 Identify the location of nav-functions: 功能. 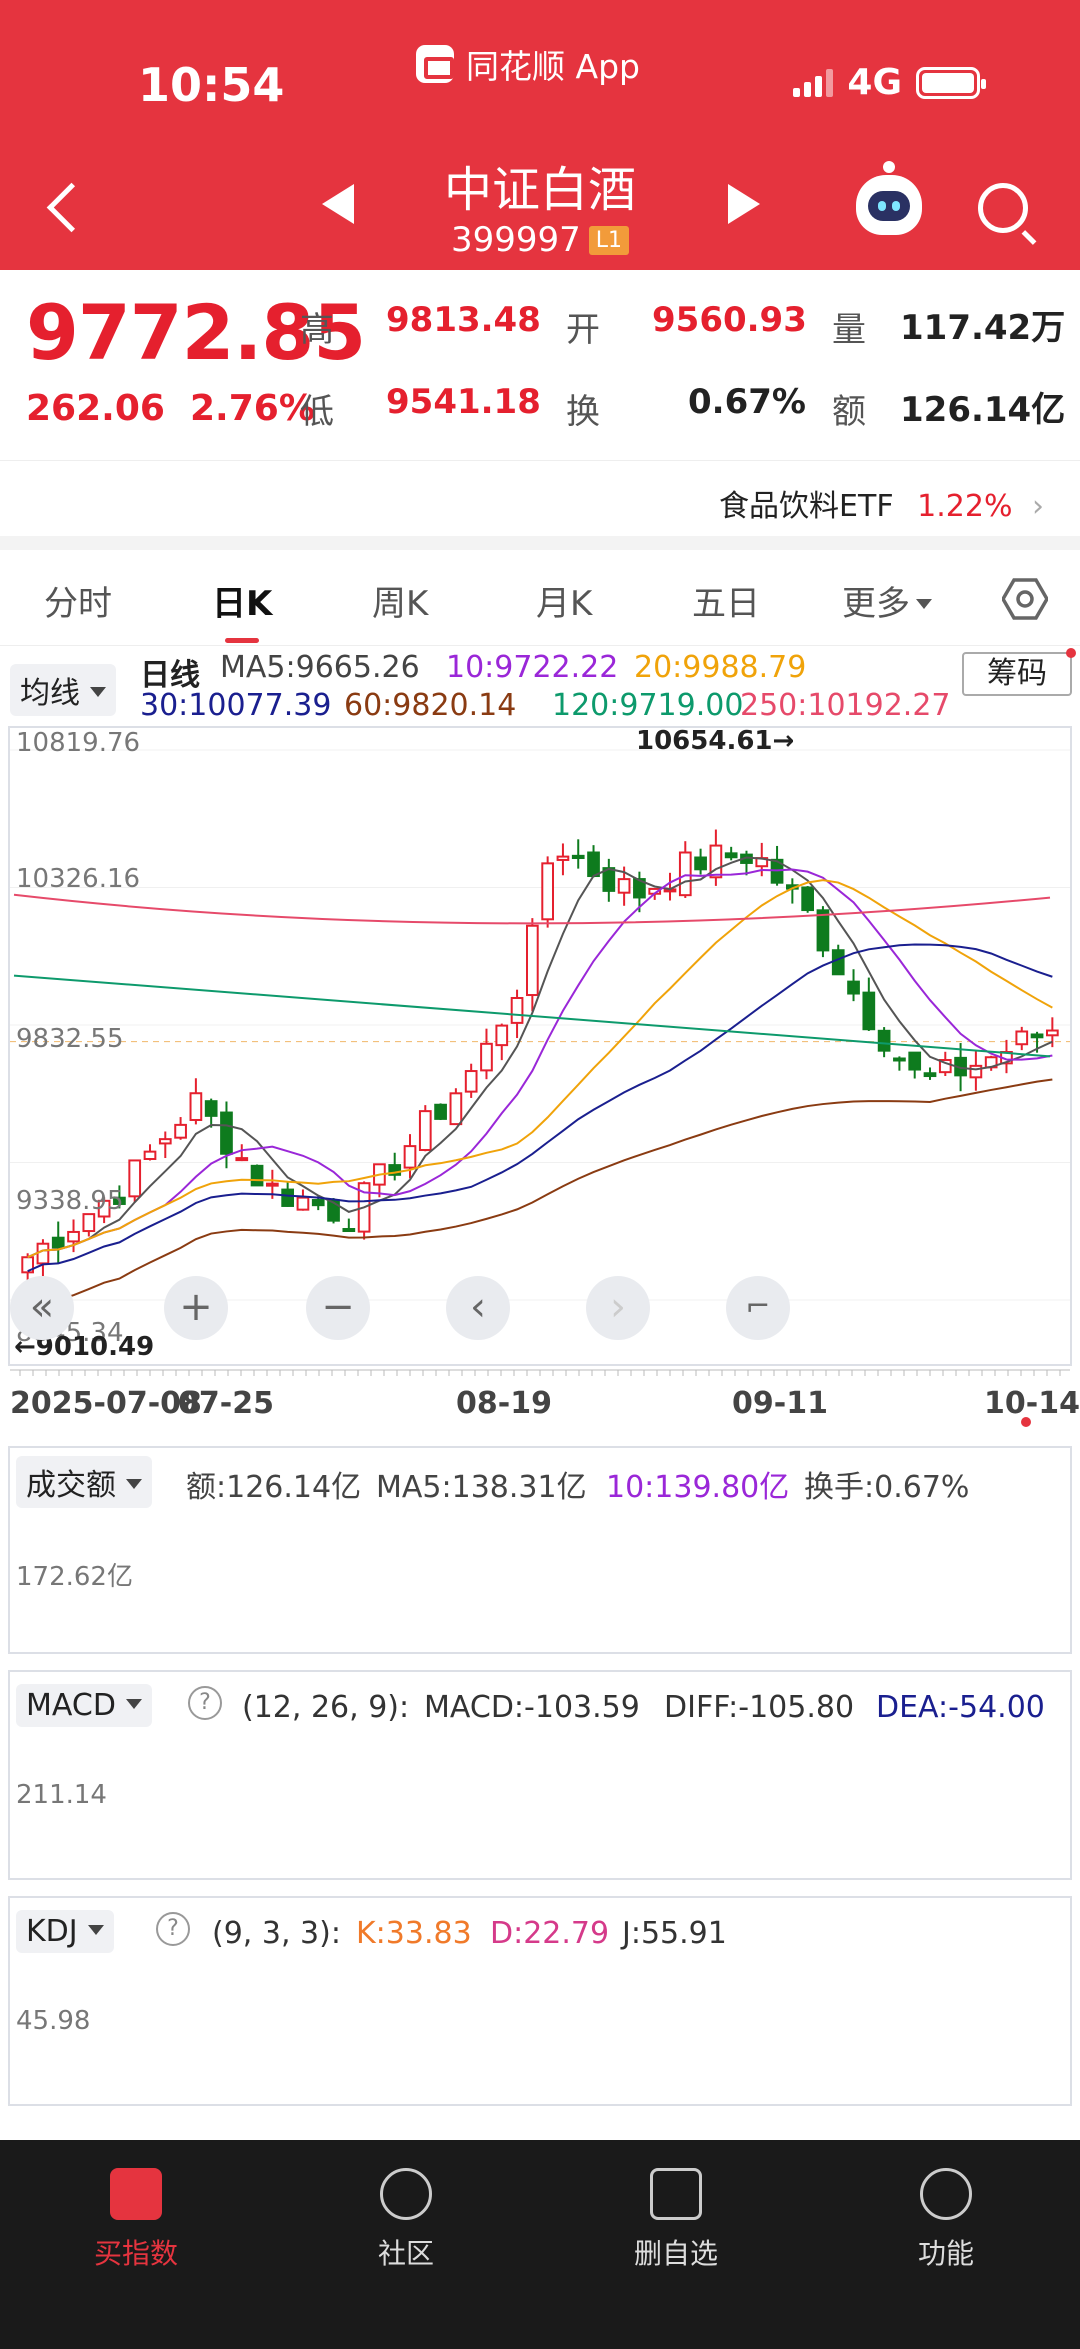
(946, 2215).